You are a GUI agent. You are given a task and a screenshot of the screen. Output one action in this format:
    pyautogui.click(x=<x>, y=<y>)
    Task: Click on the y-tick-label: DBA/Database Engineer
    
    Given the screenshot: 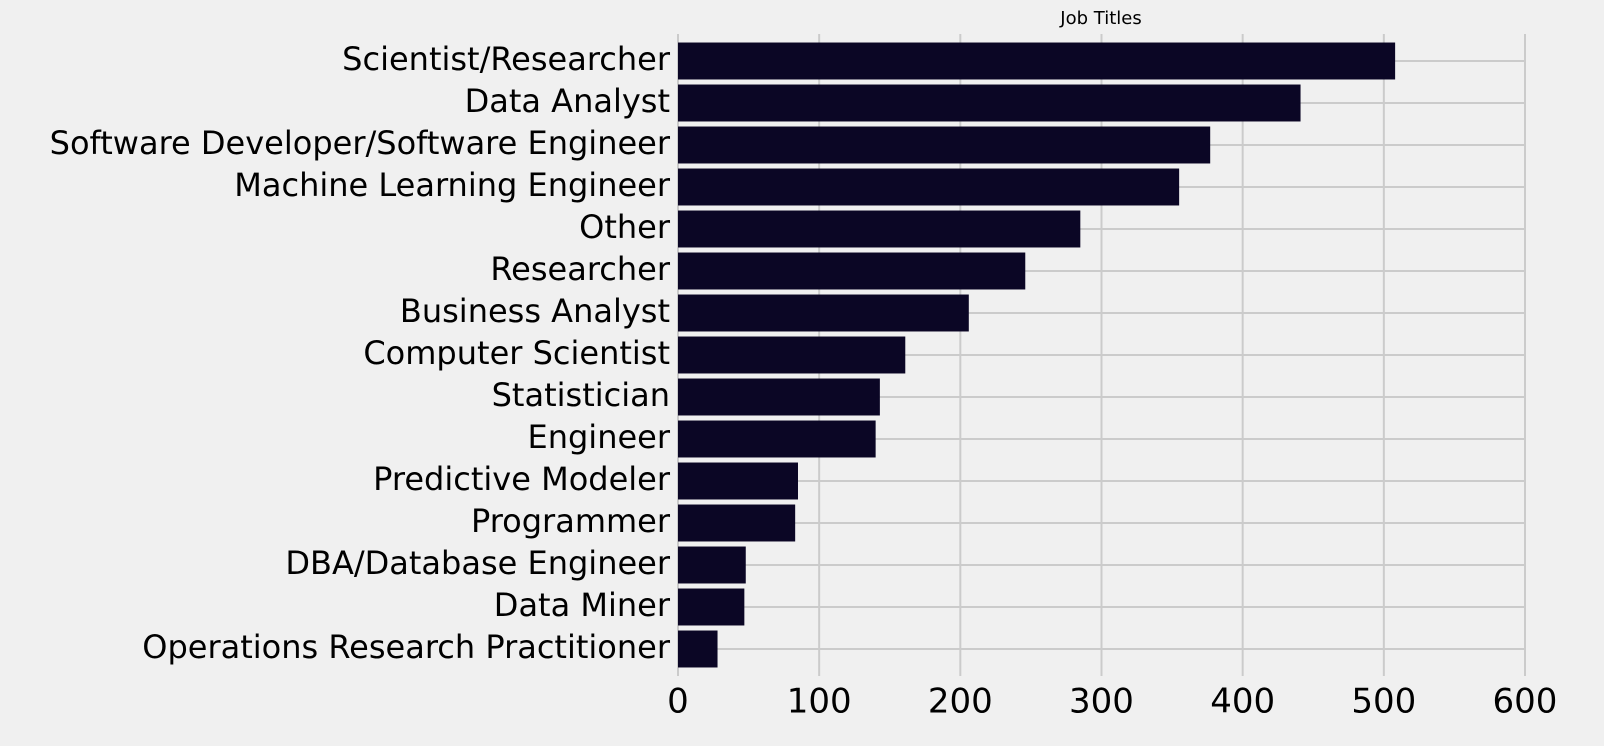 What is the action you would take?
    pyautogui.click(x=477, y=563)
    